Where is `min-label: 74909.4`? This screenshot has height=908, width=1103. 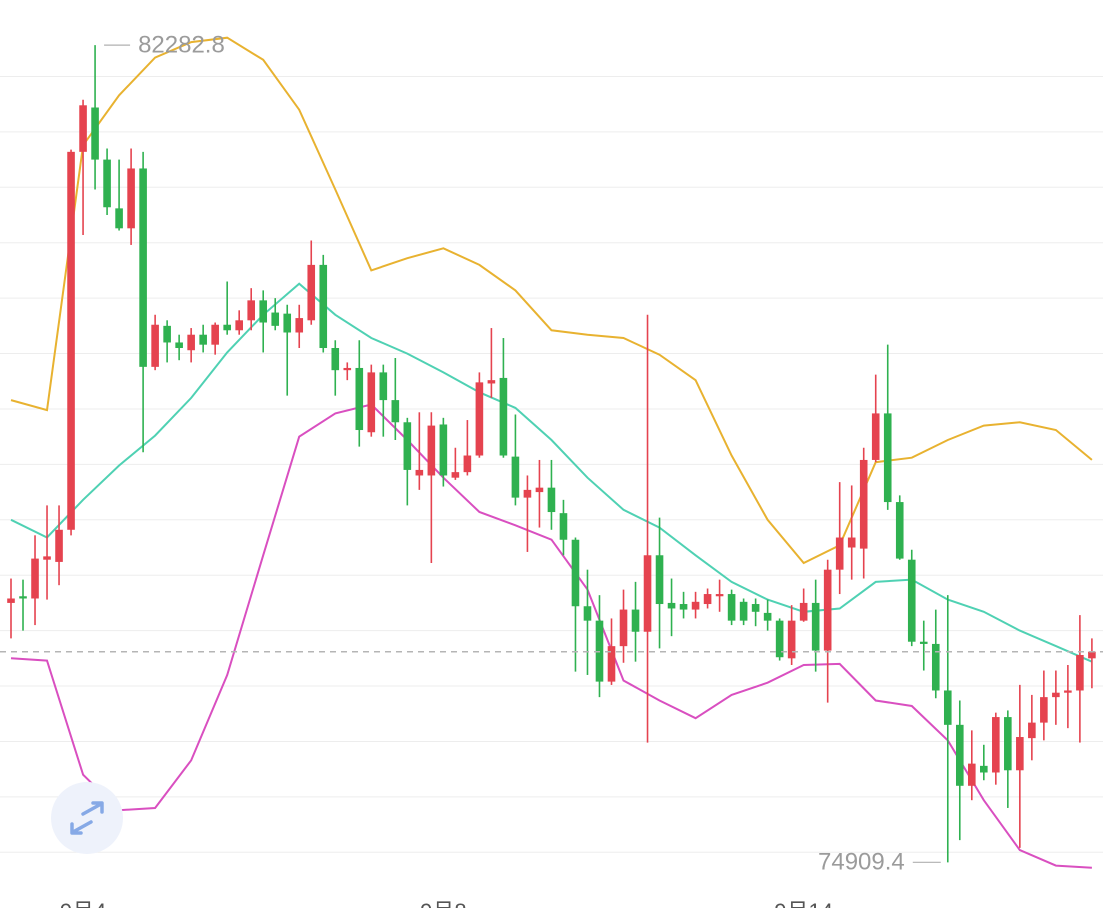 min-label: 74909.4 is located at coordinates (861, 862).